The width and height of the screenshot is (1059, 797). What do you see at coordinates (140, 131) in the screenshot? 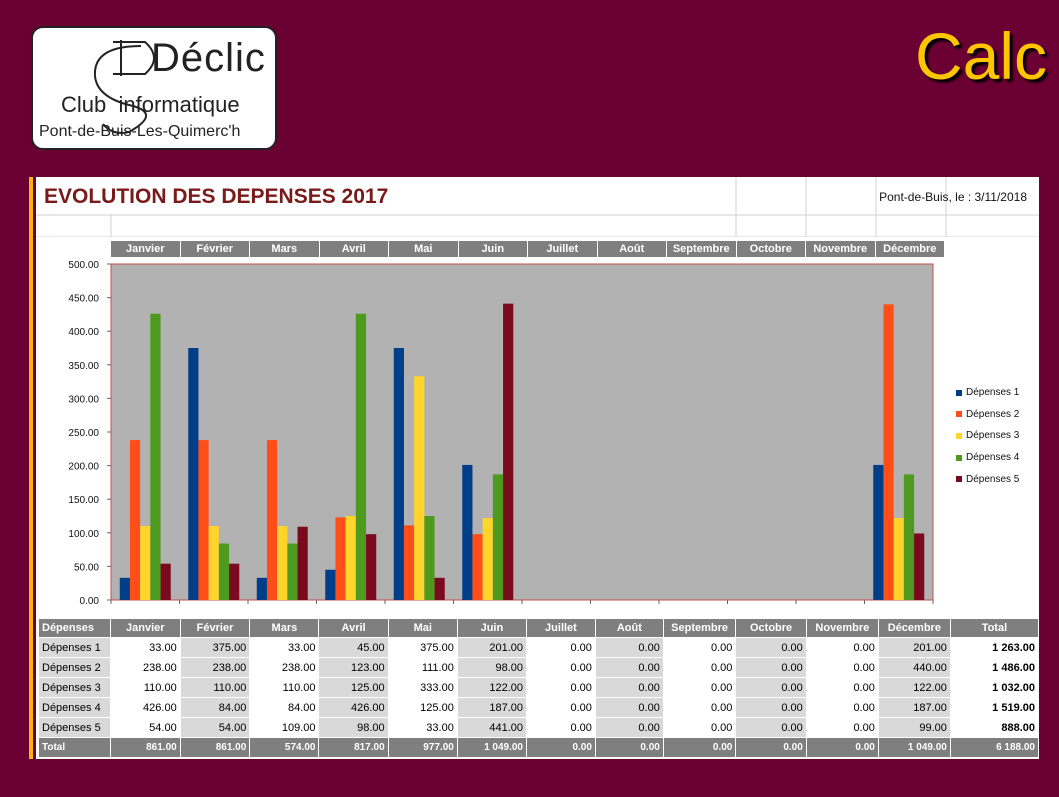
I see `logo-location: Pont-de-Buis-Les-Quimerc'h` at bounding box center [140, 131].